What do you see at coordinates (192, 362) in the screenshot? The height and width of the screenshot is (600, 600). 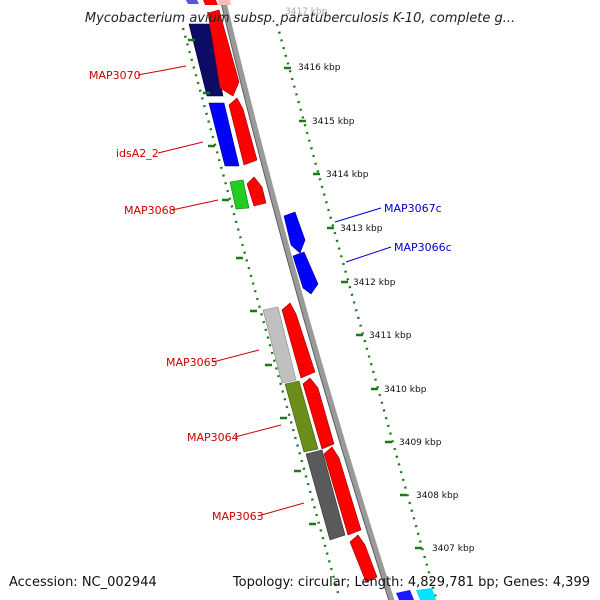 I see `gene-label-map3065: MAP3065` at bounding box center [192, 362].